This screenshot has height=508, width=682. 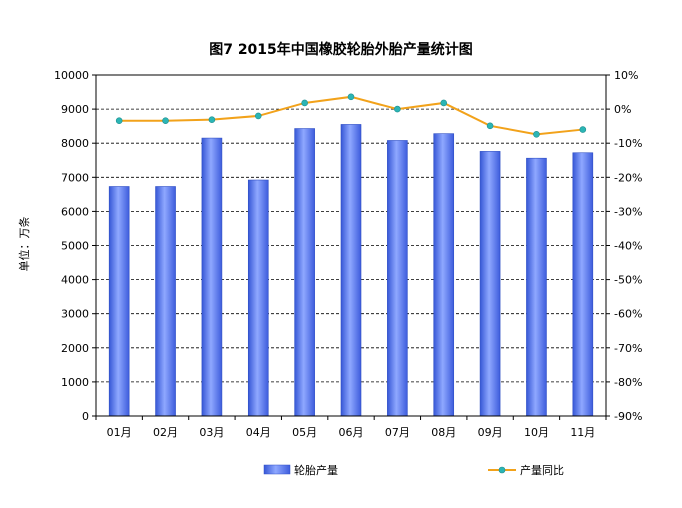 I want to click on x-tick-label: 06月, so click(x=351, y=432).